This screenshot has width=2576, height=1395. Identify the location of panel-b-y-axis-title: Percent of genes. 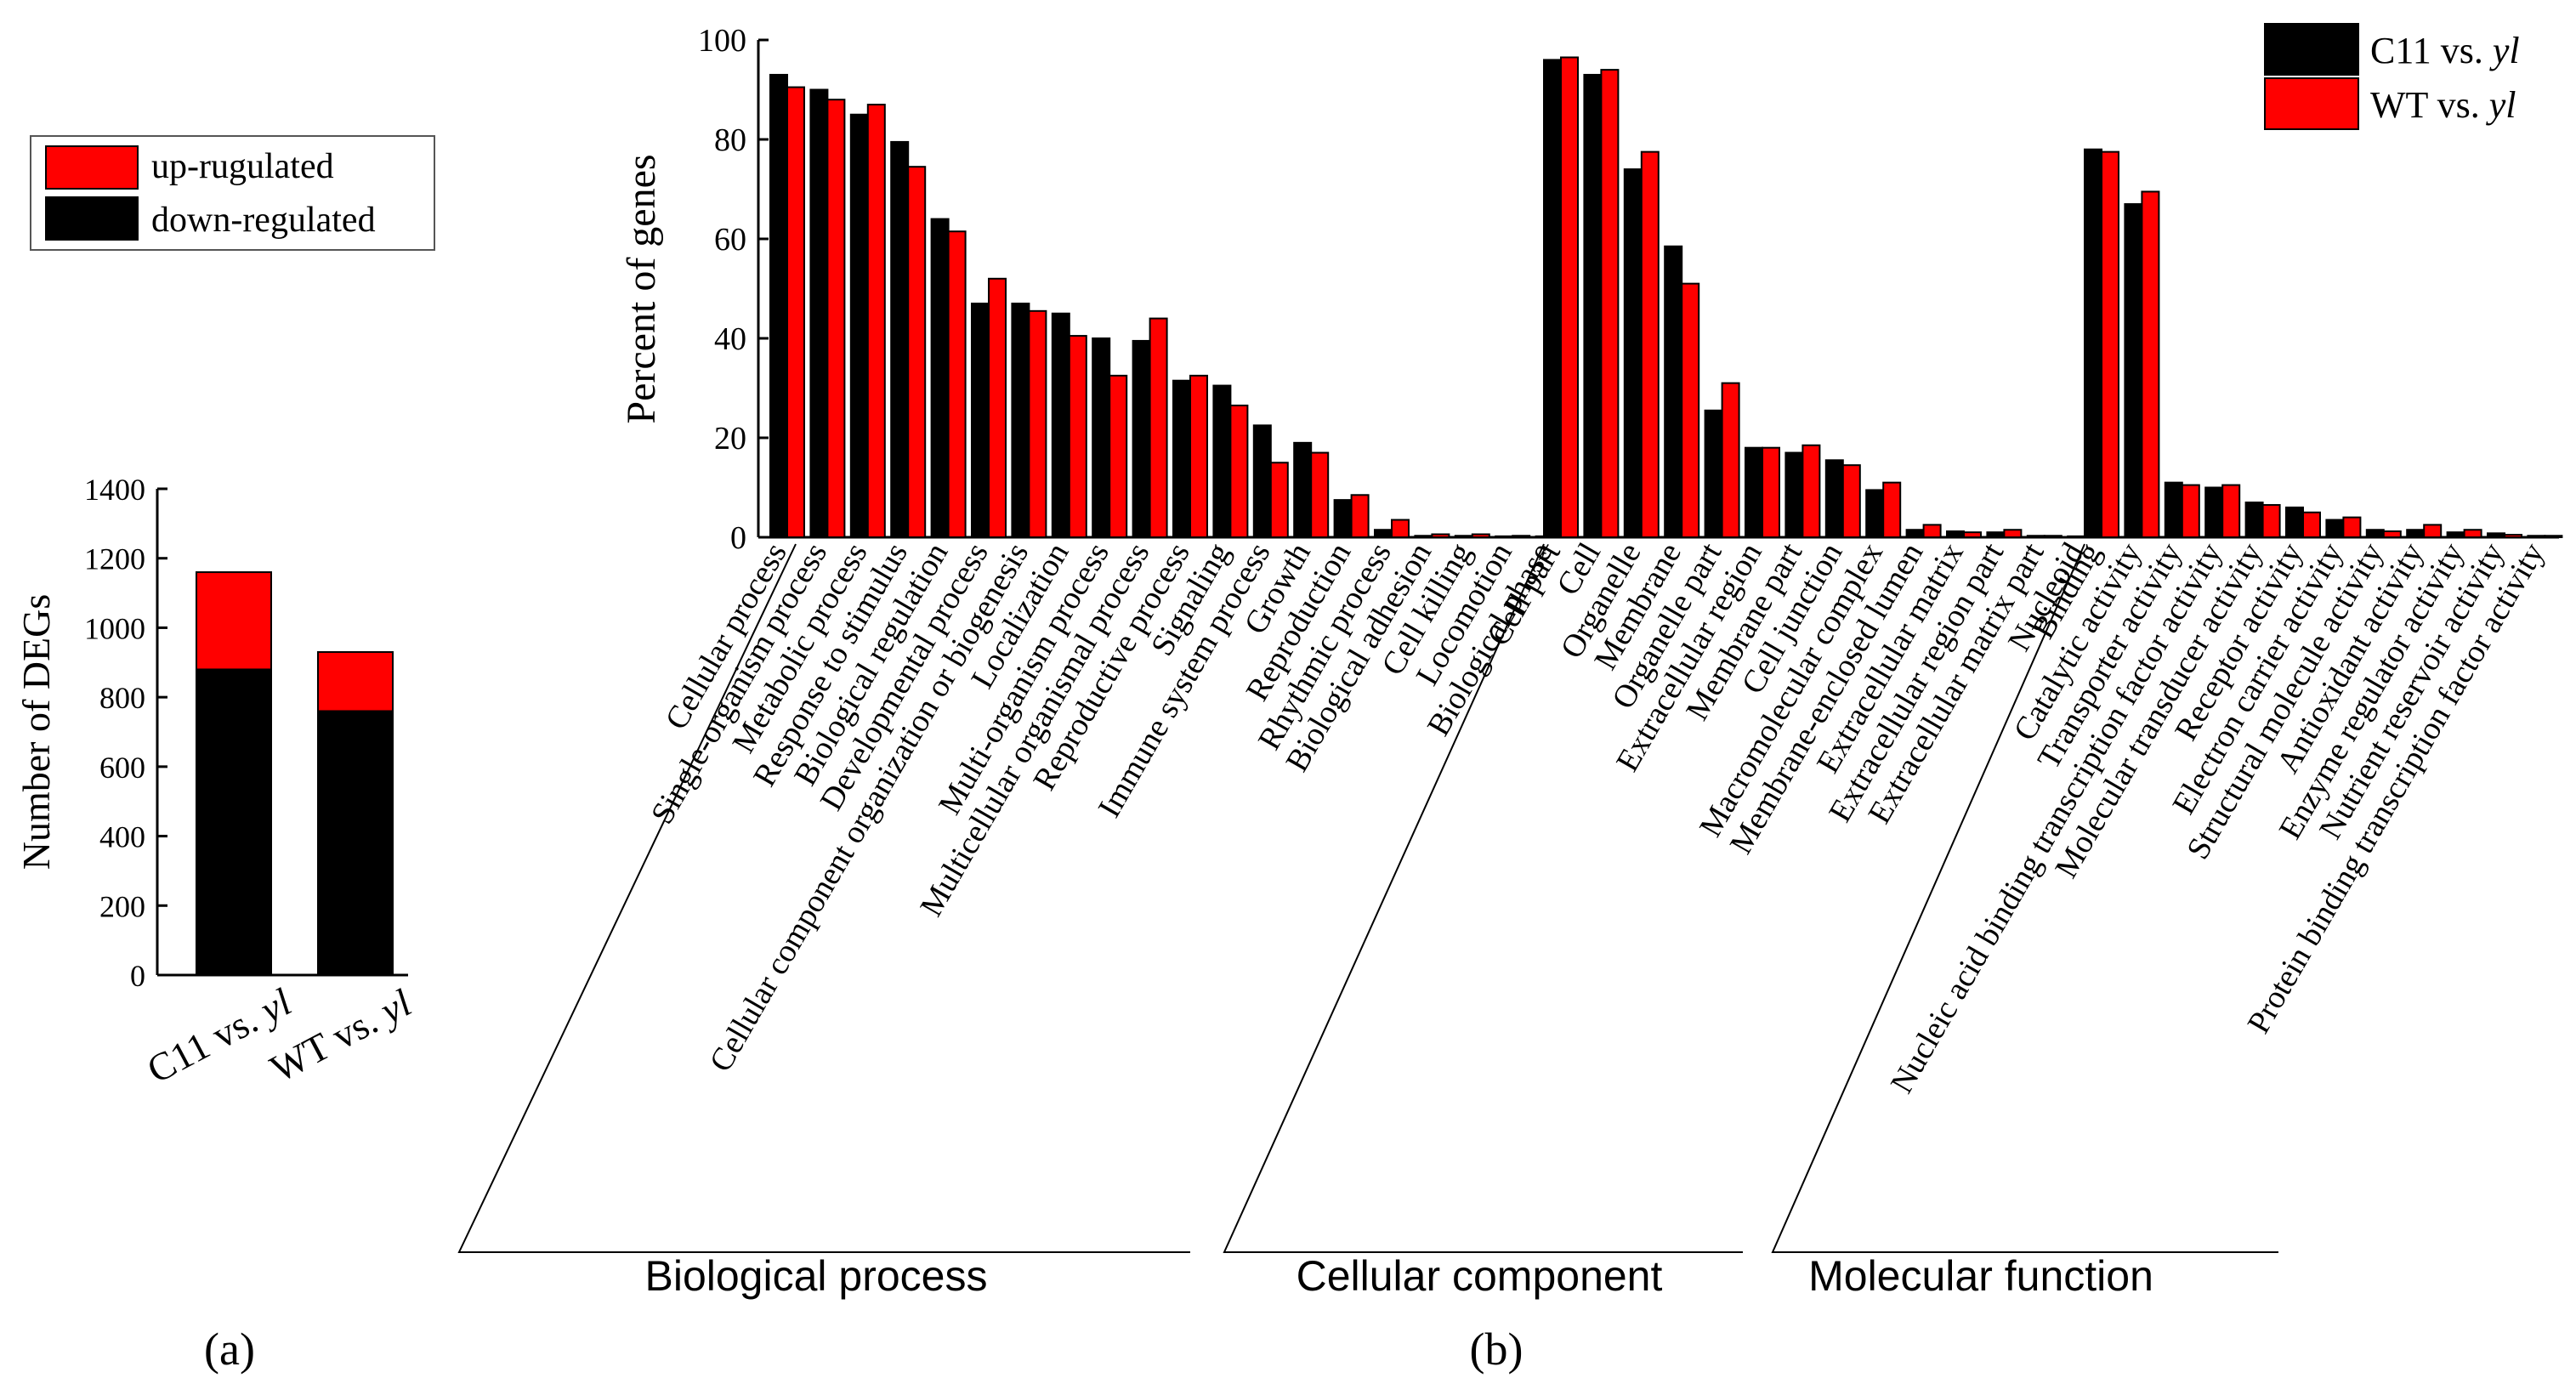
(641, 288).